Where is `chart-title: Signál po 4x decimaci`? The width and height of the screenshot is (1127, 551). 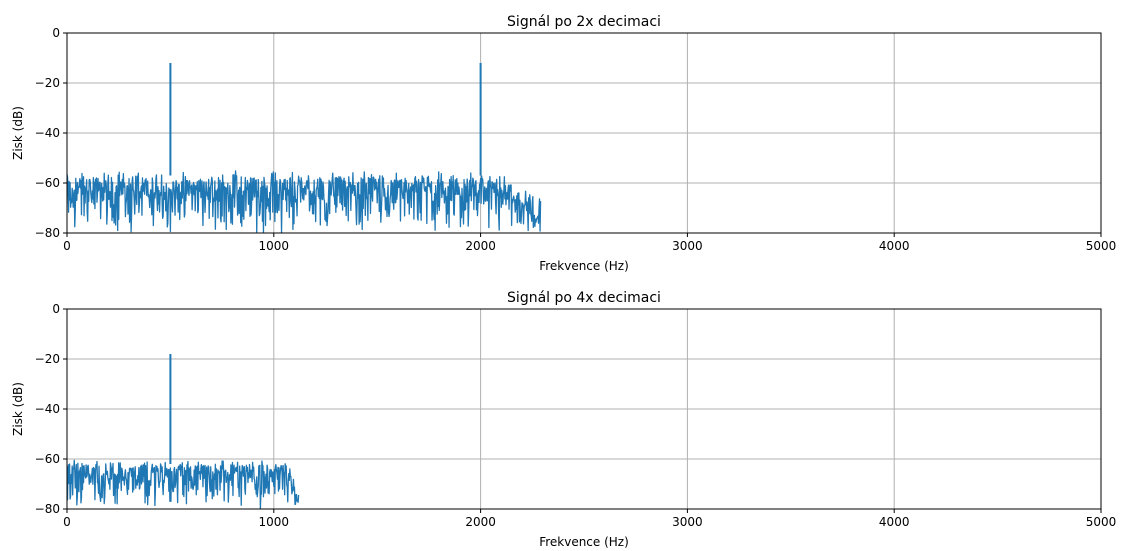 chart-title: Signál po 4x decimaci is located at coordinates (584, 298).